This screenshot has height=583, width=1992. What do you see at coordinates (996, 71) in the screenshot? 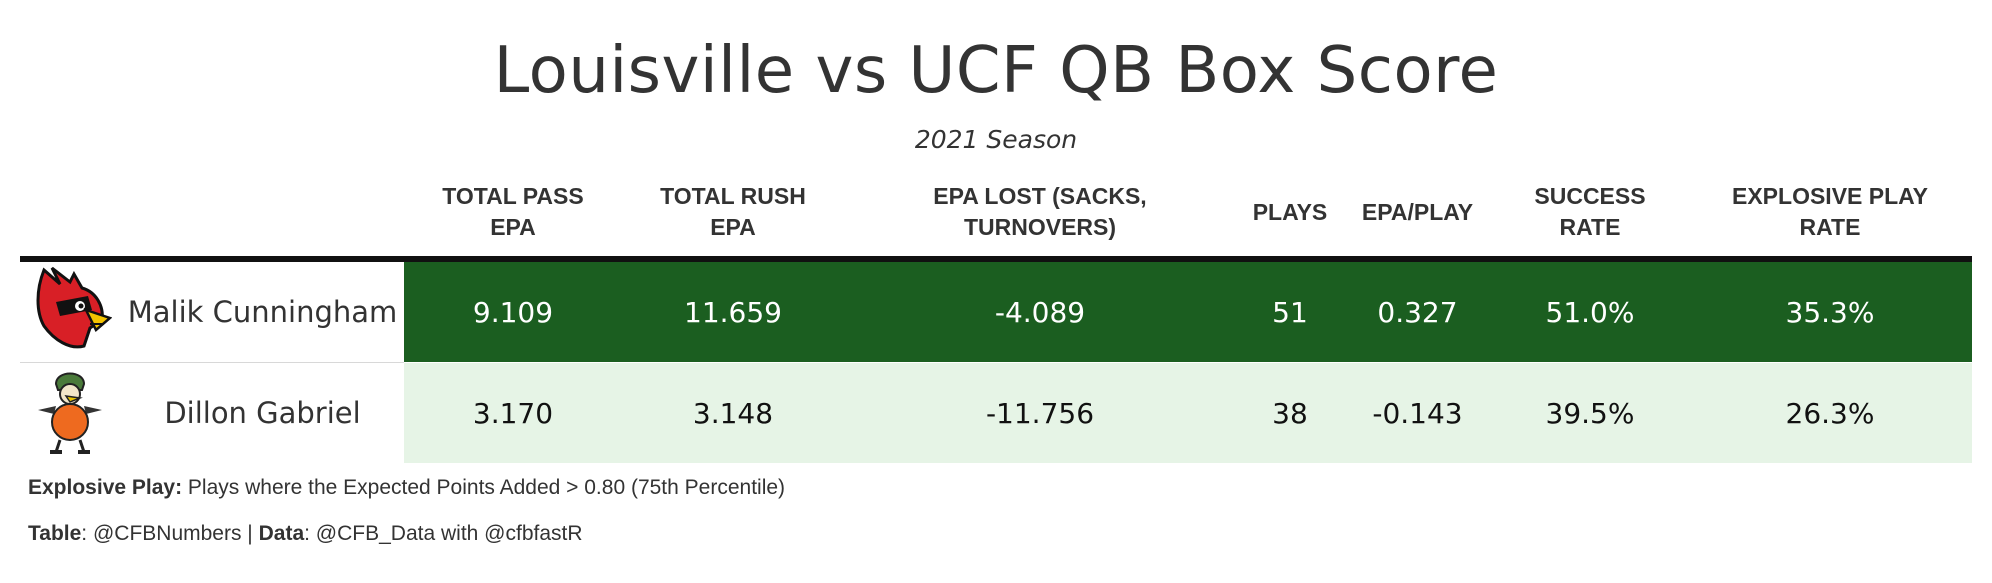
I see `chart-title: Louisville vs UCF QB Box Score` at bounding box center [996, 71].